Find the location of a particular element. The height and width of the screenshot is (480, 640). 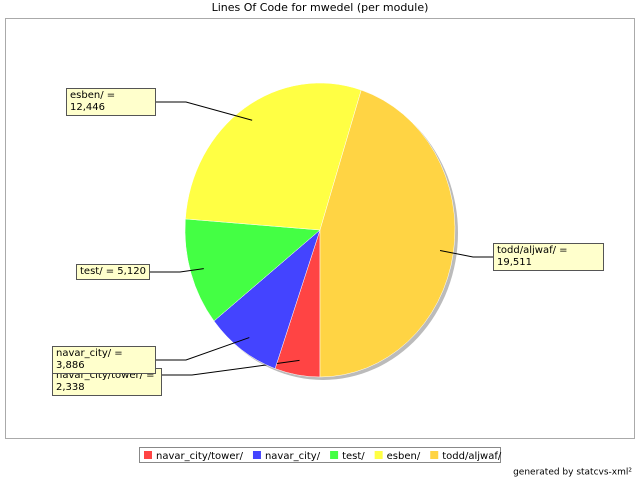

data-label: test/ = 5,120 is located at coordinates (113, 272).